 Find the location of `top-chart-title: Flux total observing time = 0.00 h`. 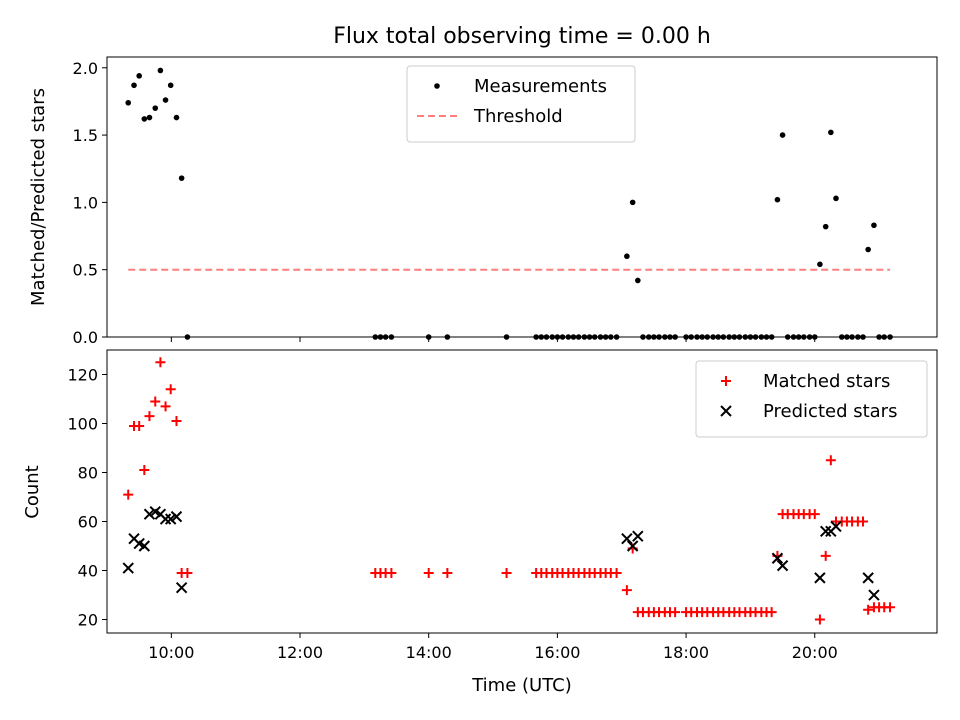

top-chart-title: Flux total observing time = 0.00 h is located at coordinates (522, 36).